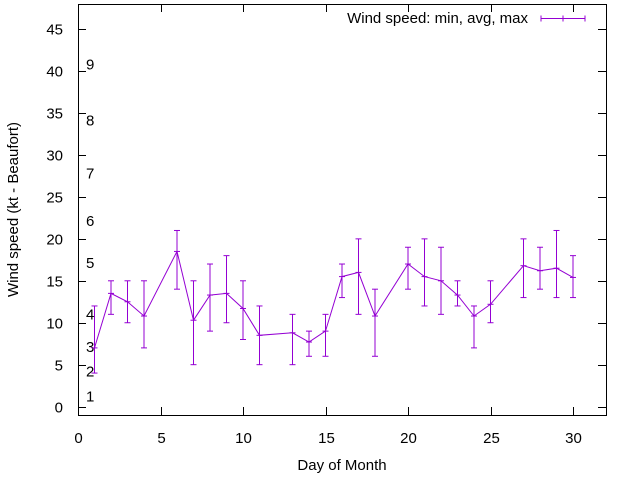 The image size is (640, 480). What do you see at coordinates (54, 282) in the screenshot?
I see `y-tick-label: 15` at bounding box center [54, 282].